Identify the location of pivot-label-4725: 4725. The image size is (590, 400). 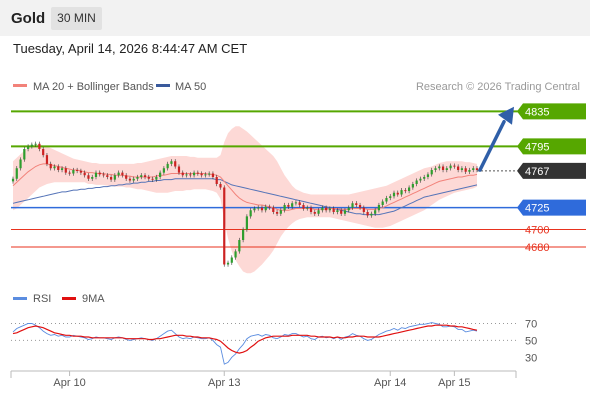
(537, 209).